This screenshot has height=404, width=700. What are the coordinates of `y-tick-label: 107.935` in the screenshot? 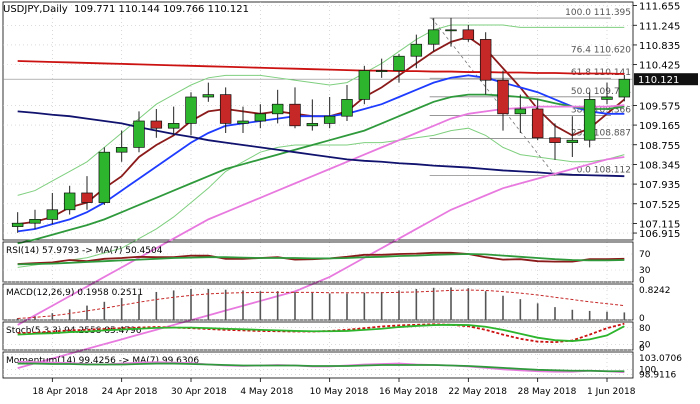 It's located at (659, 185).